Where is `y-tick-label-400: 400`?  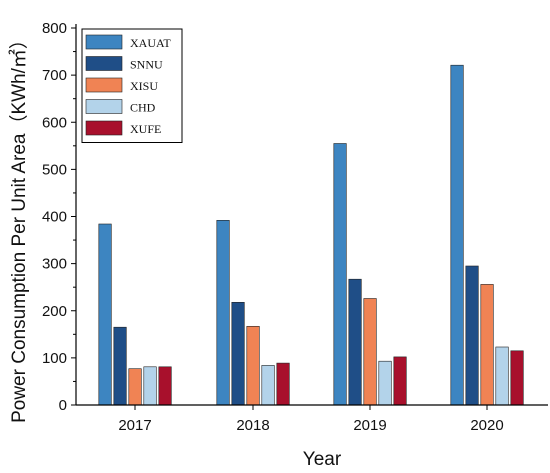
y-tick-label-400: 400 is located at coordinates (54, 217).